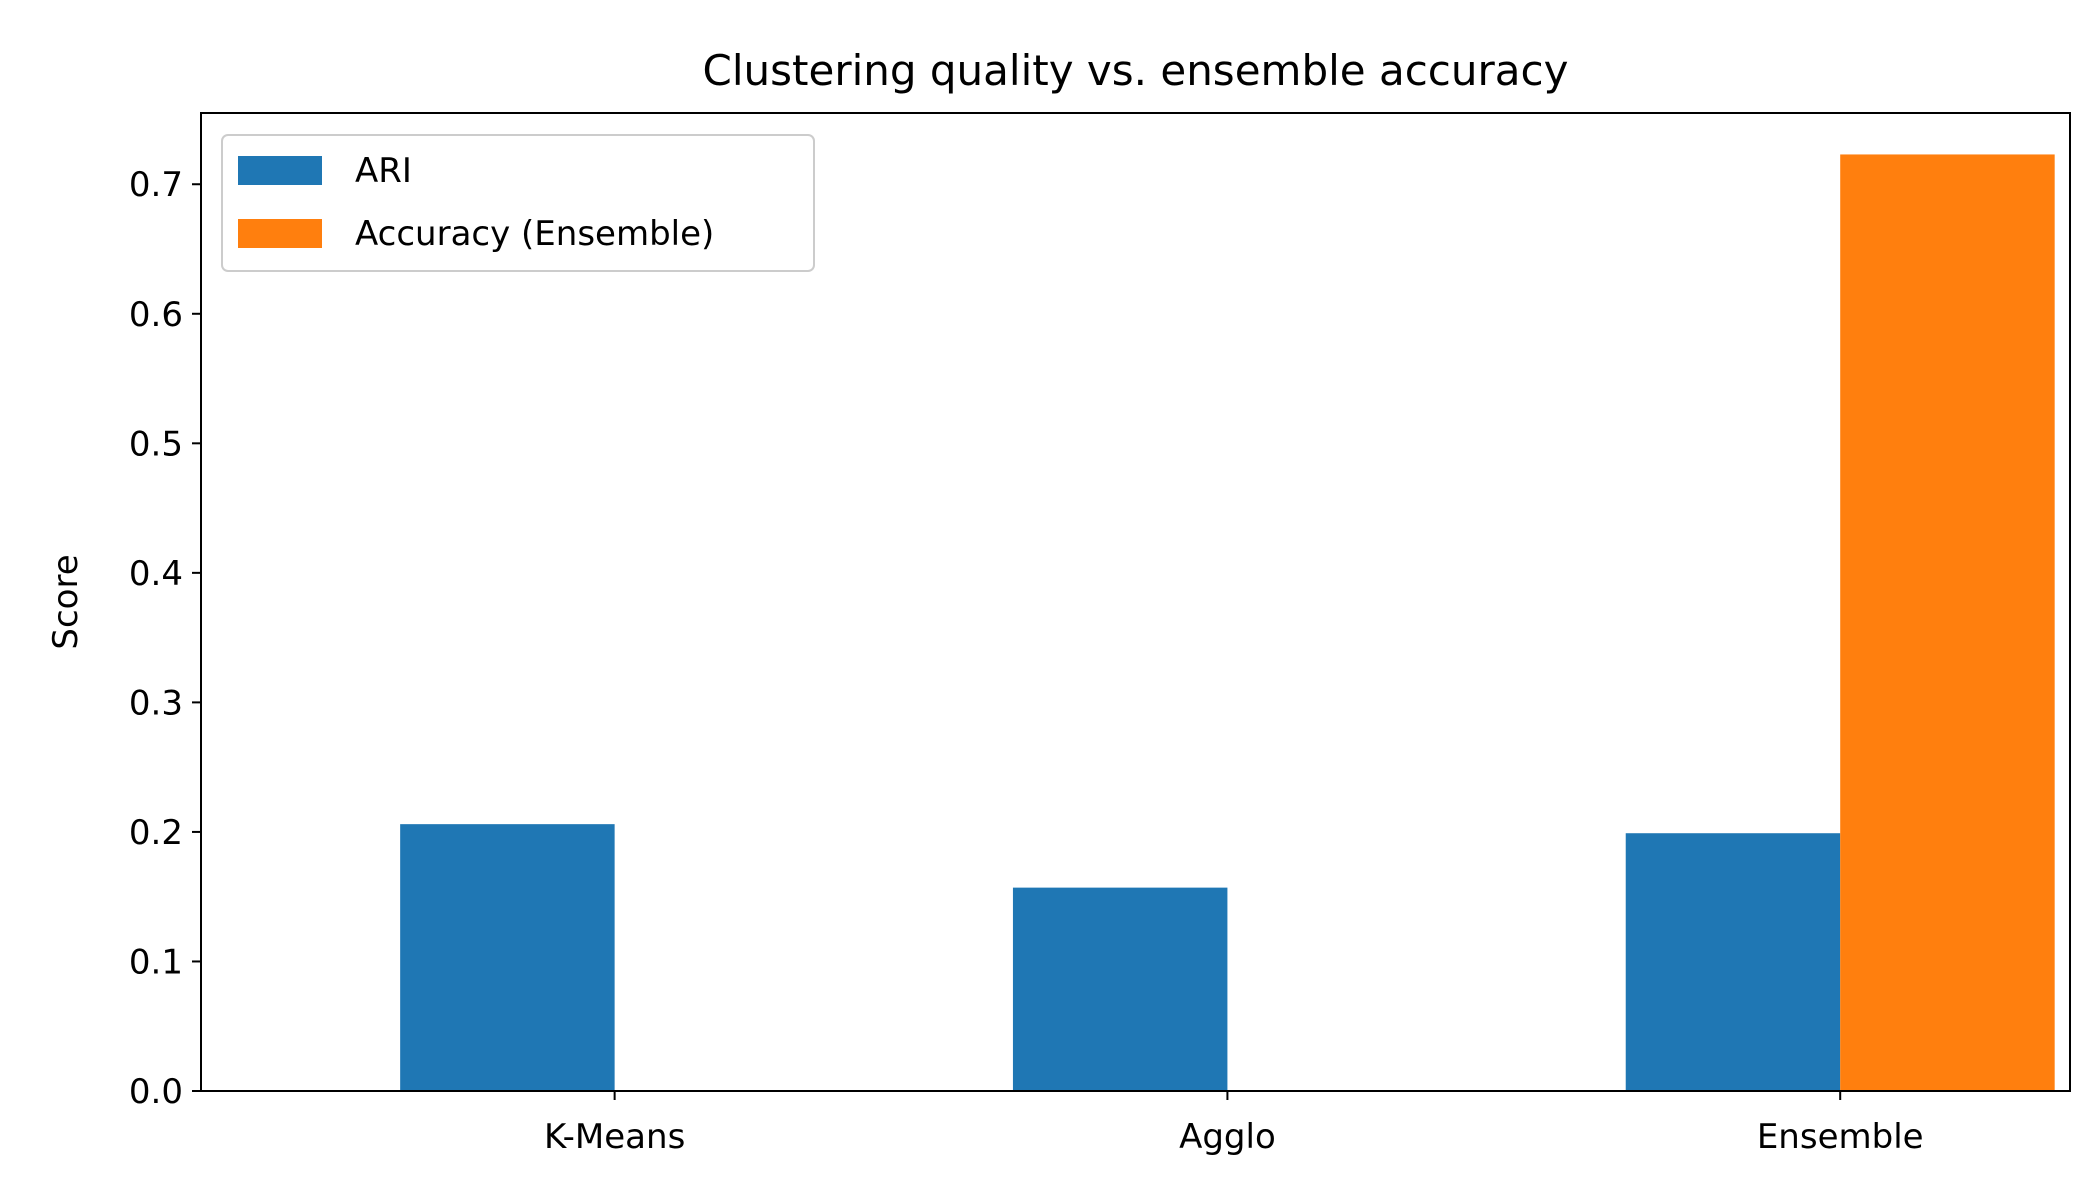 The height and width of the screenshot is (1204, 2100). What do you see at coordinates (66, 601) in the screenshot?
I see `y-axis-label: Score` at bounding box center [66, 601].